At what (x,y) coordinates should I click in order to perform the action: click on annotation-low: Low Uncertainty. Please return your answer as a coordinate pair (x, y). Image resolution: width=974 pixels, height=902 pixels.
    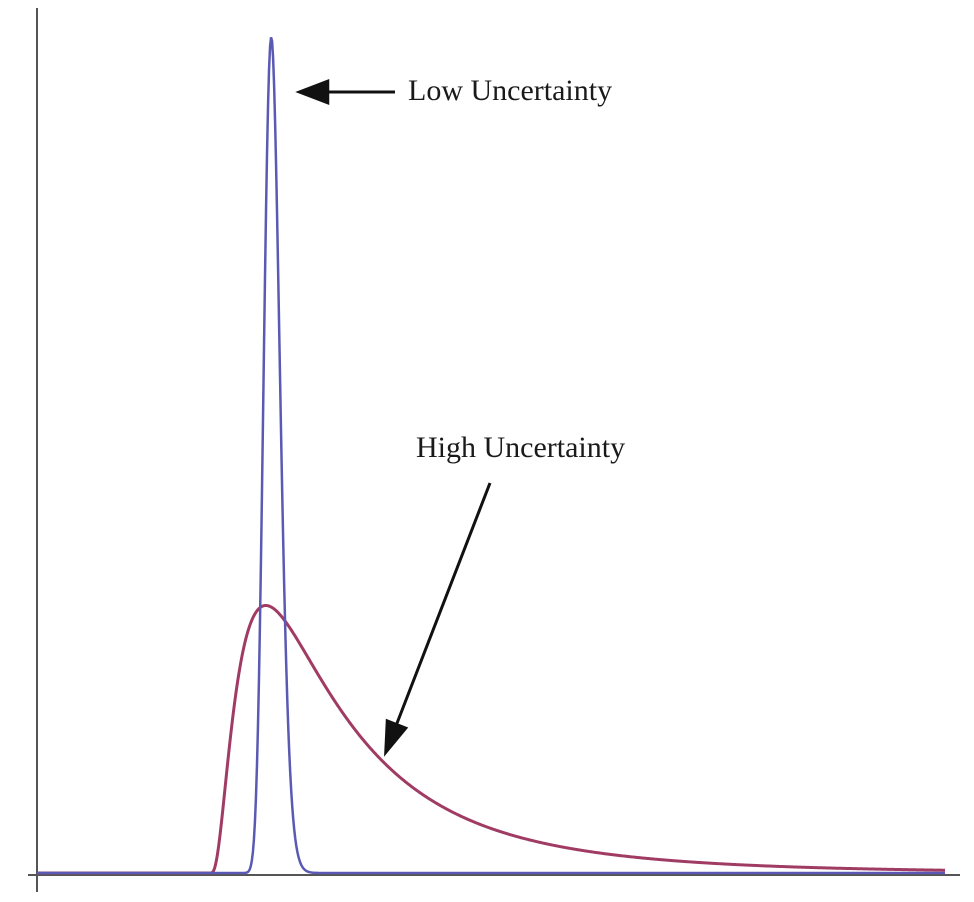
    Looking at the image, I should click on (453, 90).